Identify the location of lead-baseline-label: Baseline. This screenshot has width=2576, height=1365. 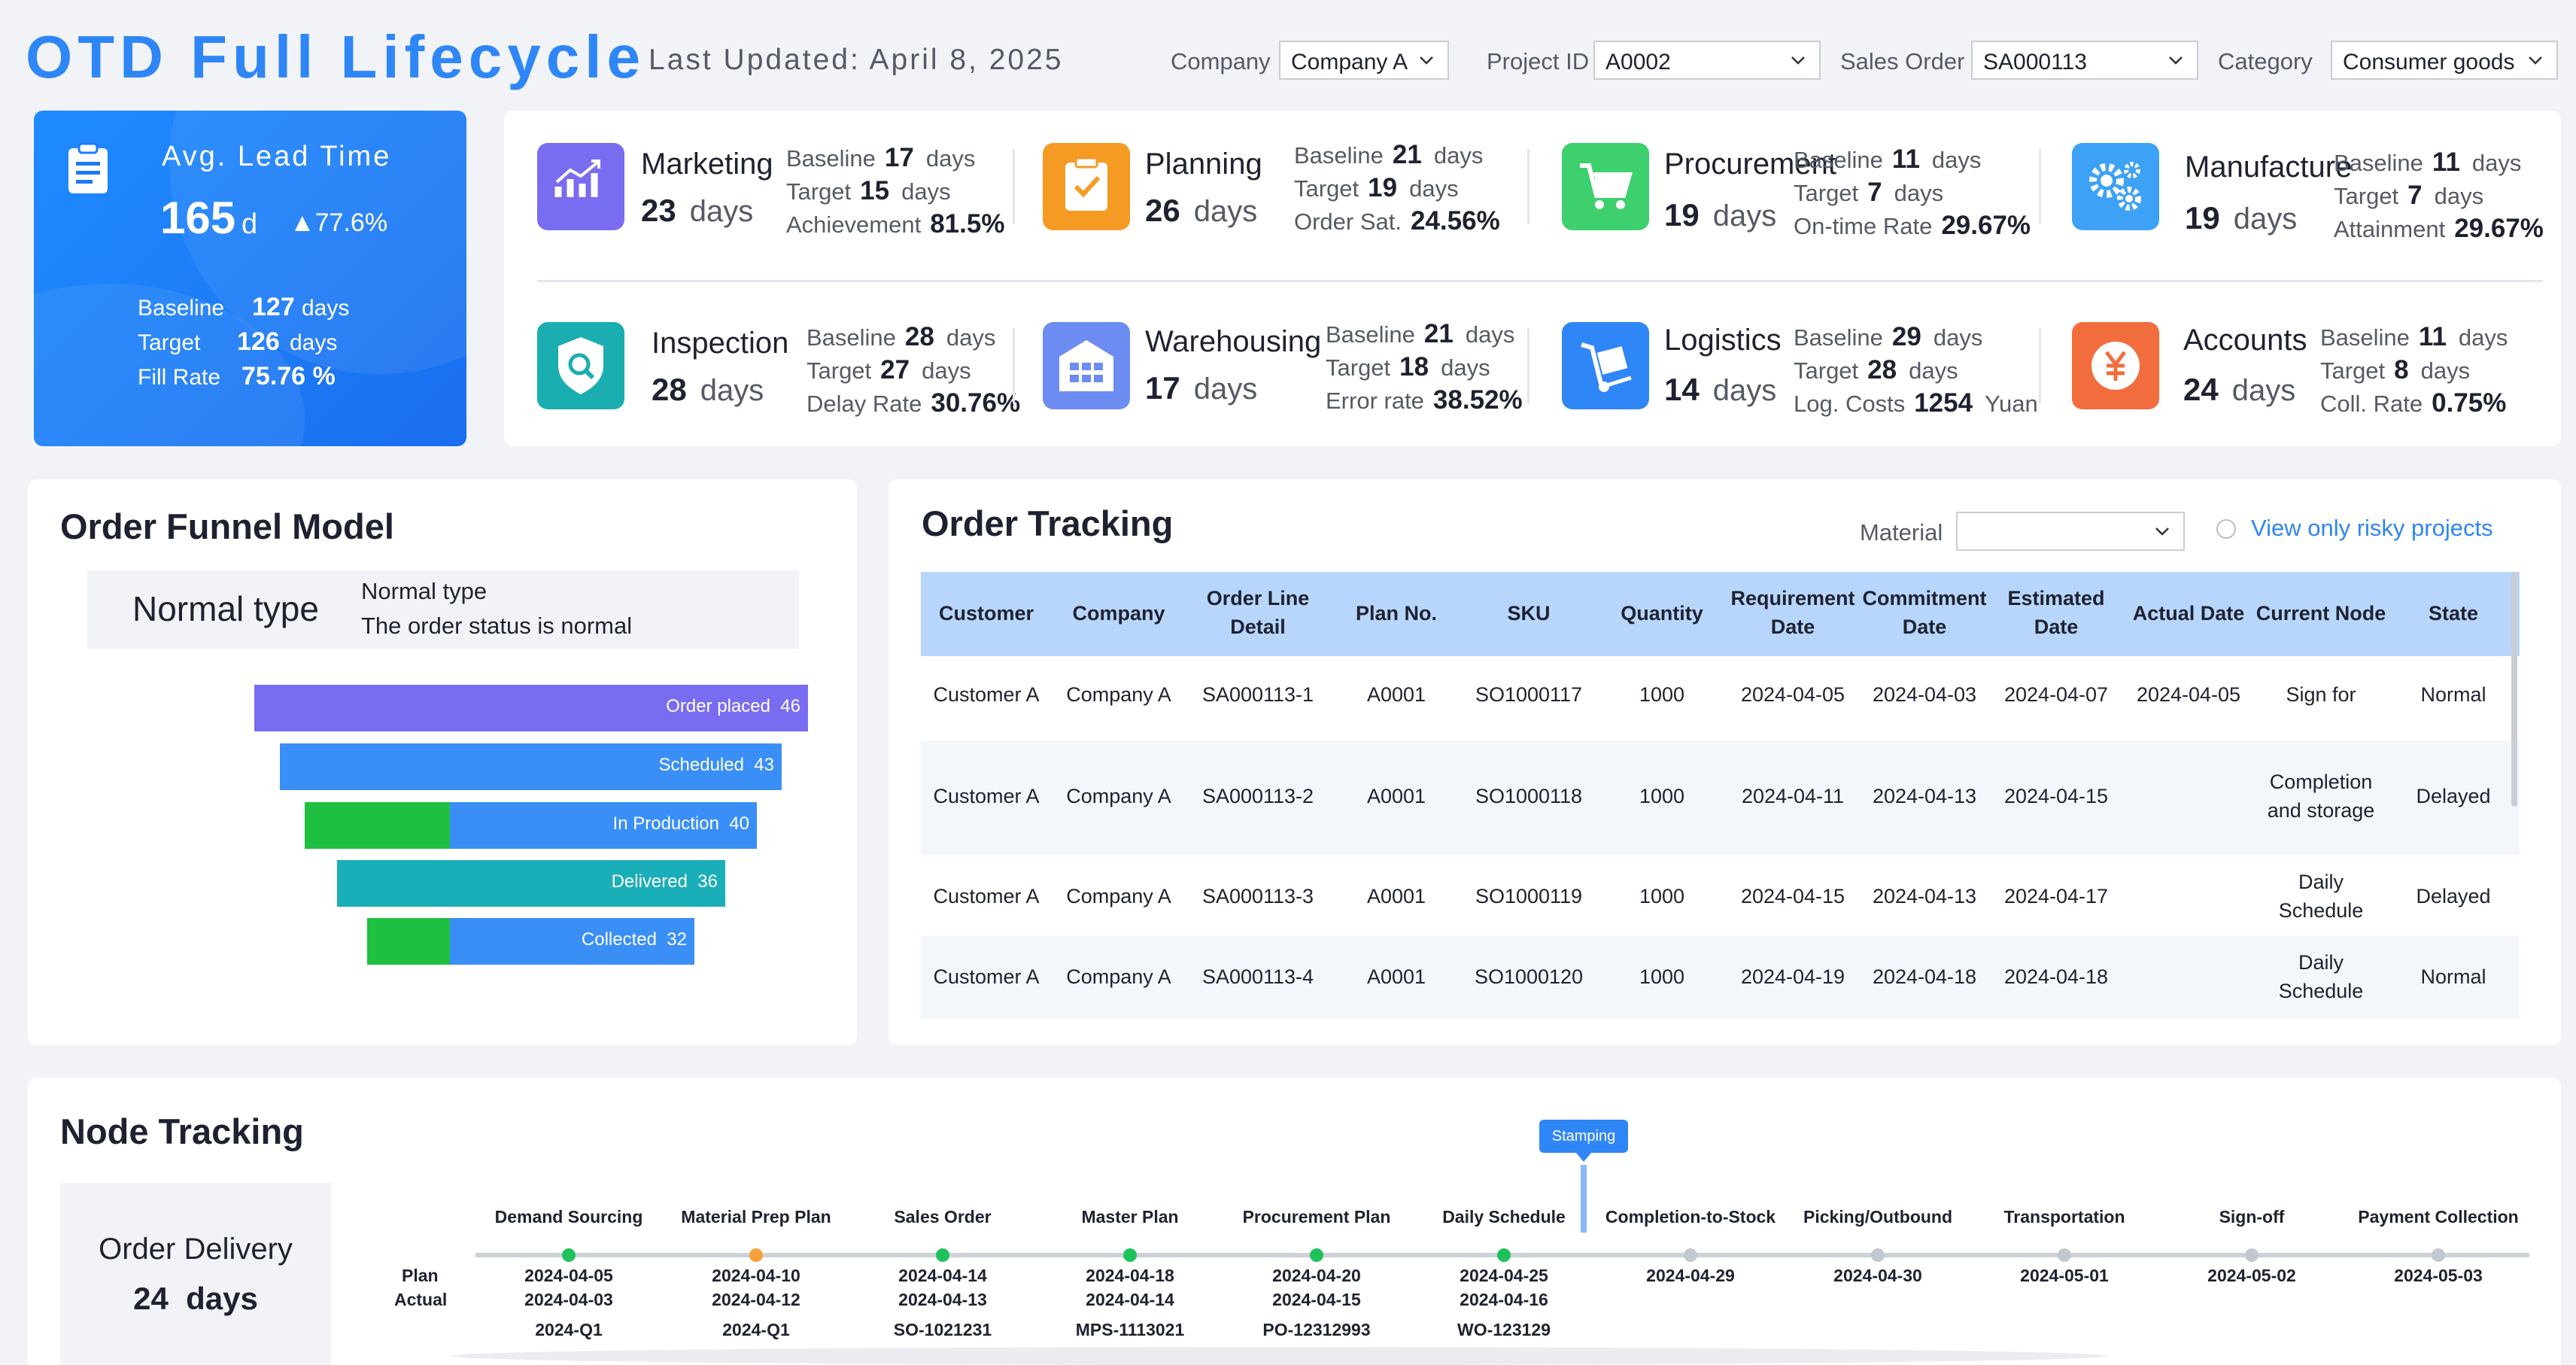
(182, 308).